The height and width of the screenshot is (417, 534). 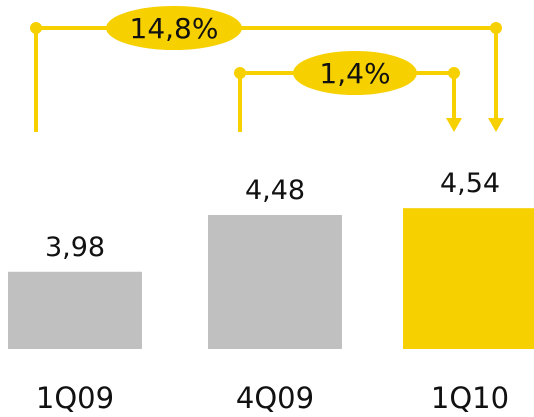 I want to click on category-label-1q10: 1Q10, so click(x=470, y=398).